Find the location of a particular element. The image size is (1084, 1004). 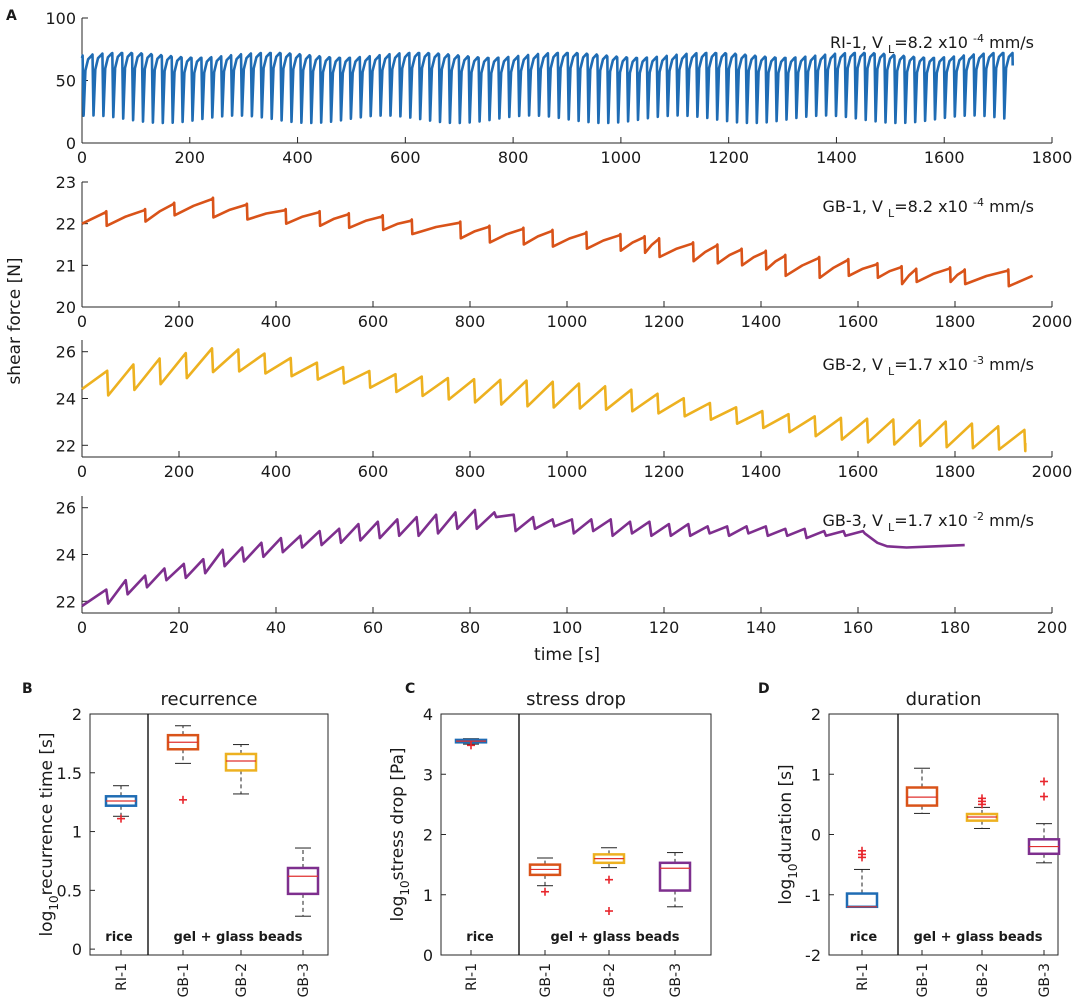

x-tick-label: 1000 is located at coordinates (621, 157).